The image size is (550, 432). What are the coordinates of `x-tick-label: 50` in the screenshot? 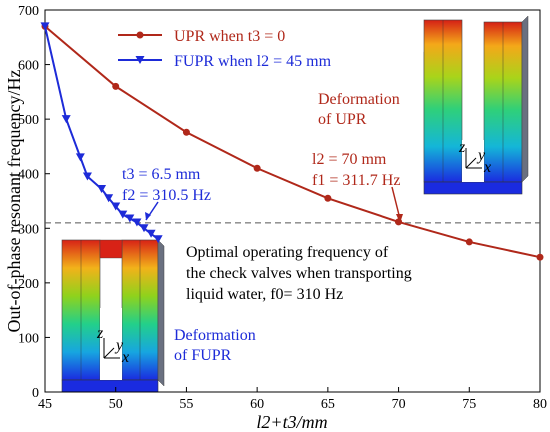 It's located at (116, 404).